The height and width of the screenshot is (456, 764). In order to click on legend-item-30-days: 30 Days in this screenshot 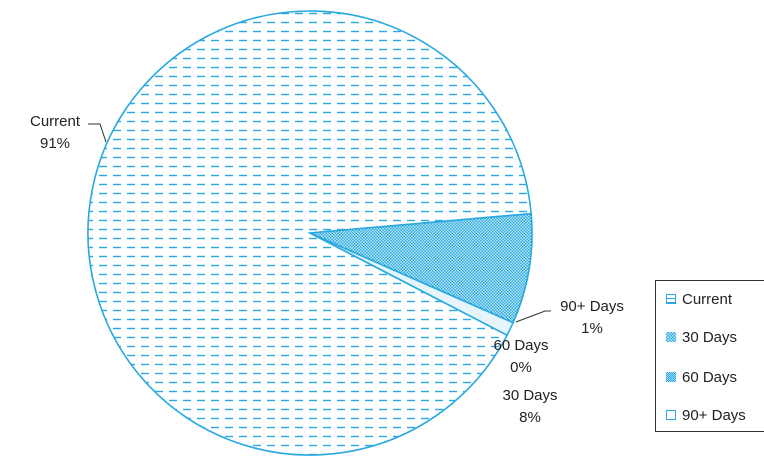, I will do `click(701, 337)`.